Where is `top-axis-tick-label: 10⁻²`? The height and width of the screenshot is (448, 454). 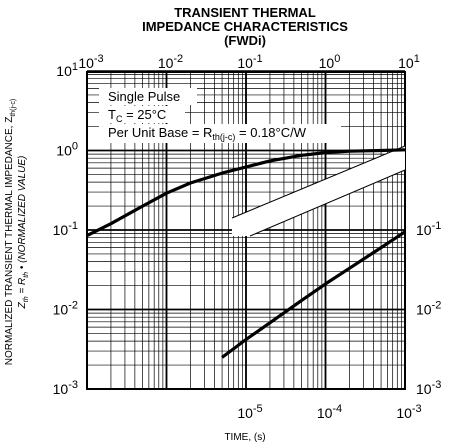
top-axis-tick-label: 10⁻² is located at coordinates (170, 62).